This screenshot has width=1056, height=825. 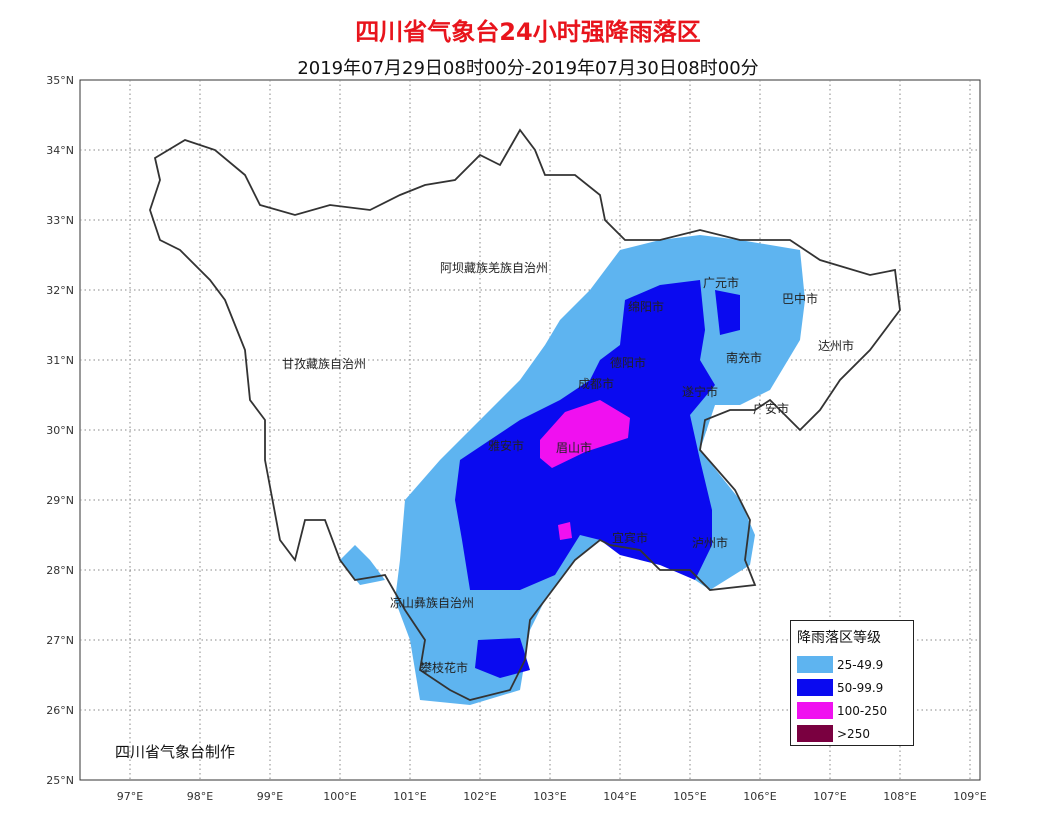 What do you see at coordinates (619, 796) in the screenshot?
I see `lon-tick-label: 104°E` at bounding box center [619, 796].